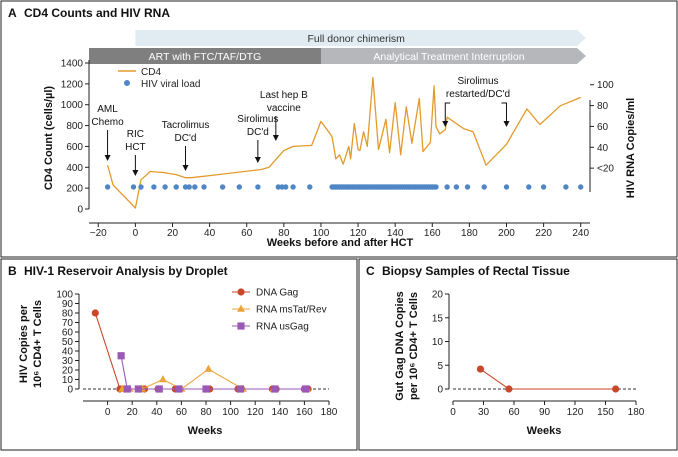  Describe the element at coordinates (448, 57) in the screenshot. I see `timeline-bar-label: Analytical Treatment Interruption` at that location.